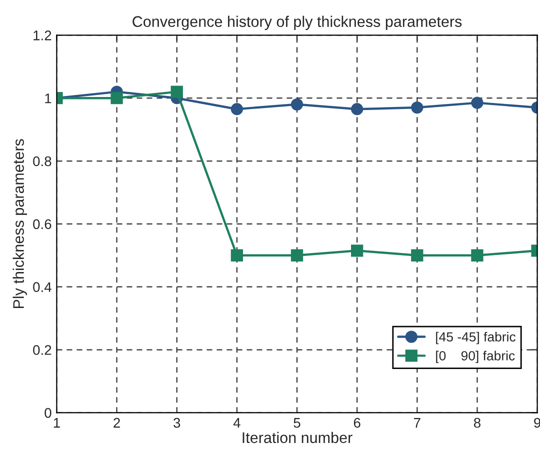 Image resolution: width=540 pixels, height=457 pixels. What do you see at coordinates (236, 423) in the screenshot?
I see `x-tick-label: 4` at bounding box center [236, 423].